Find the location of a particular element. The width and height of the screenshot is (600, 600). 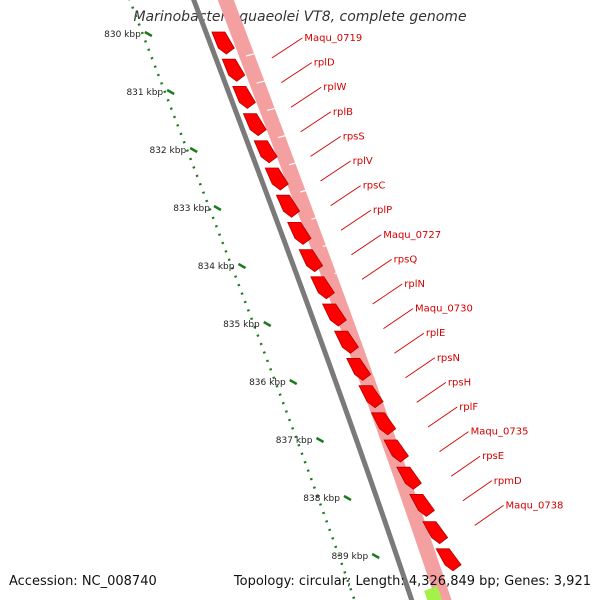

gene-label: rpsE is located at coordinates (493, 456).